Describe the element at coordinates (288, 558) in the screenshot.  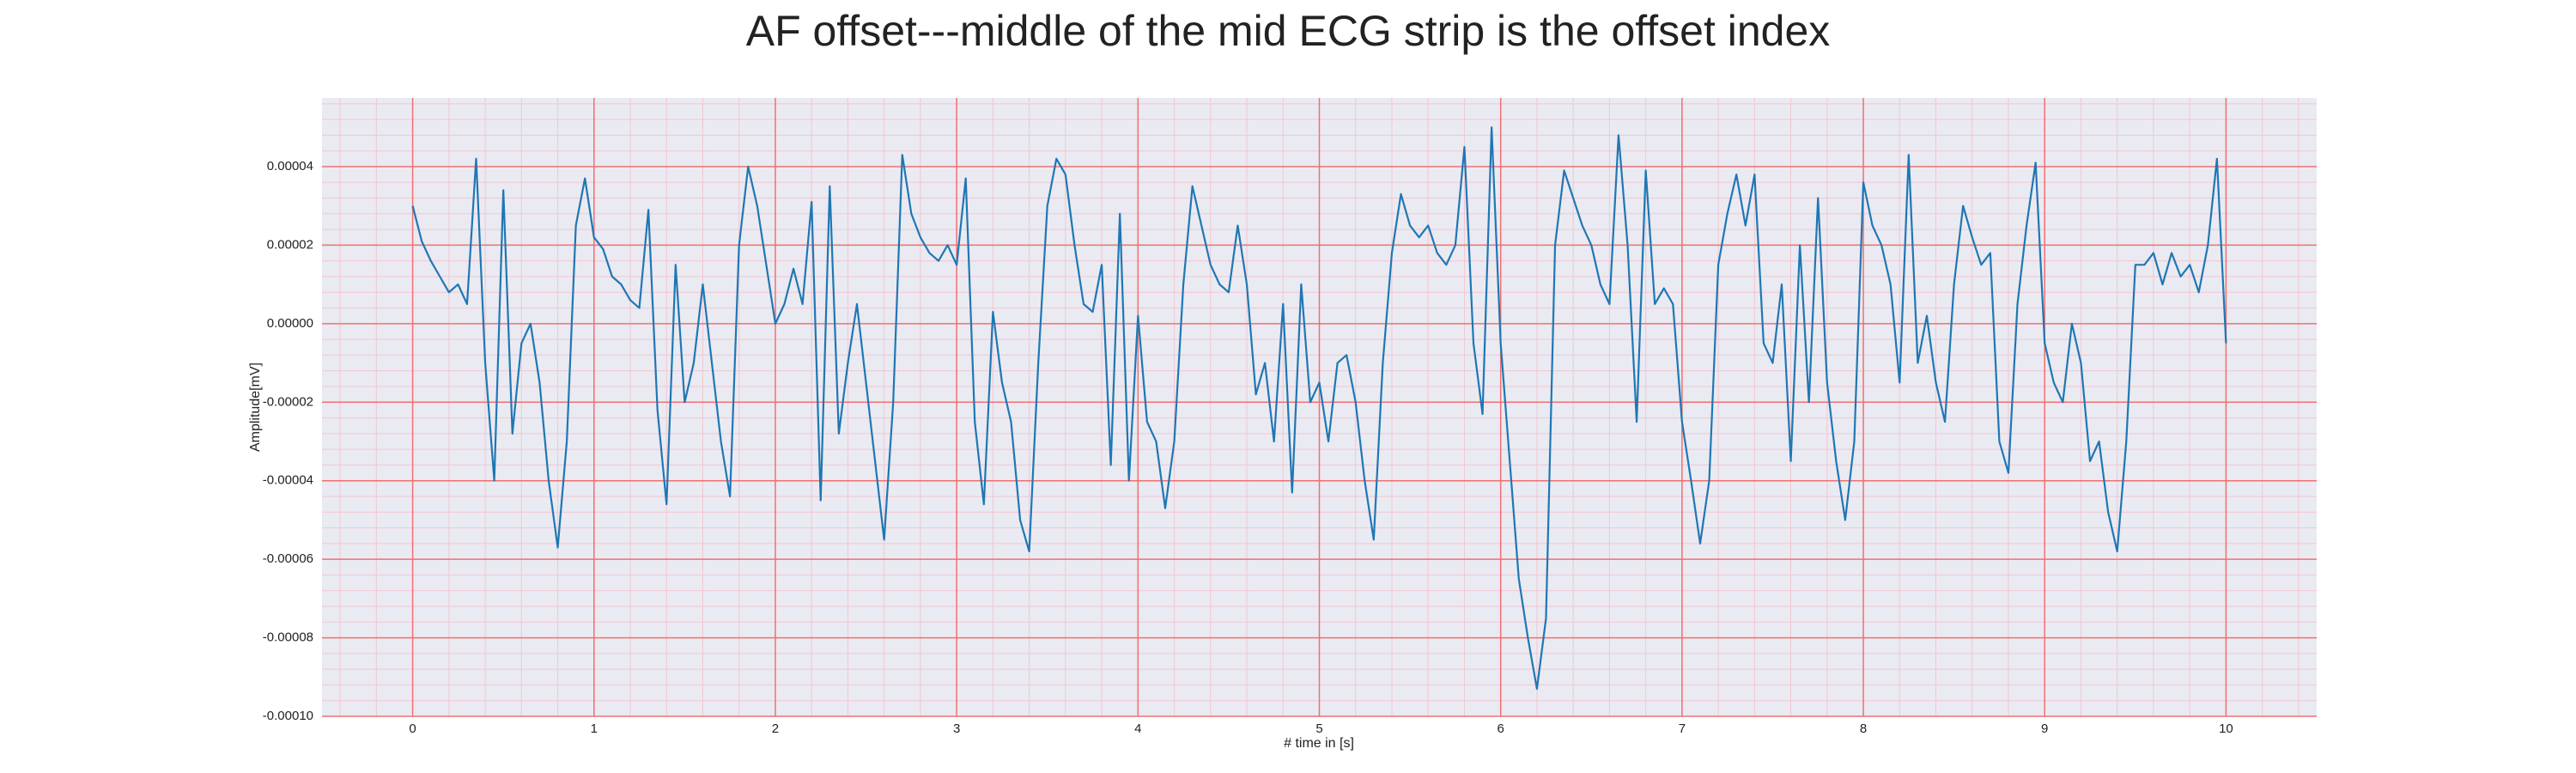
I see `y-tick-label: -0.00006` at that location.